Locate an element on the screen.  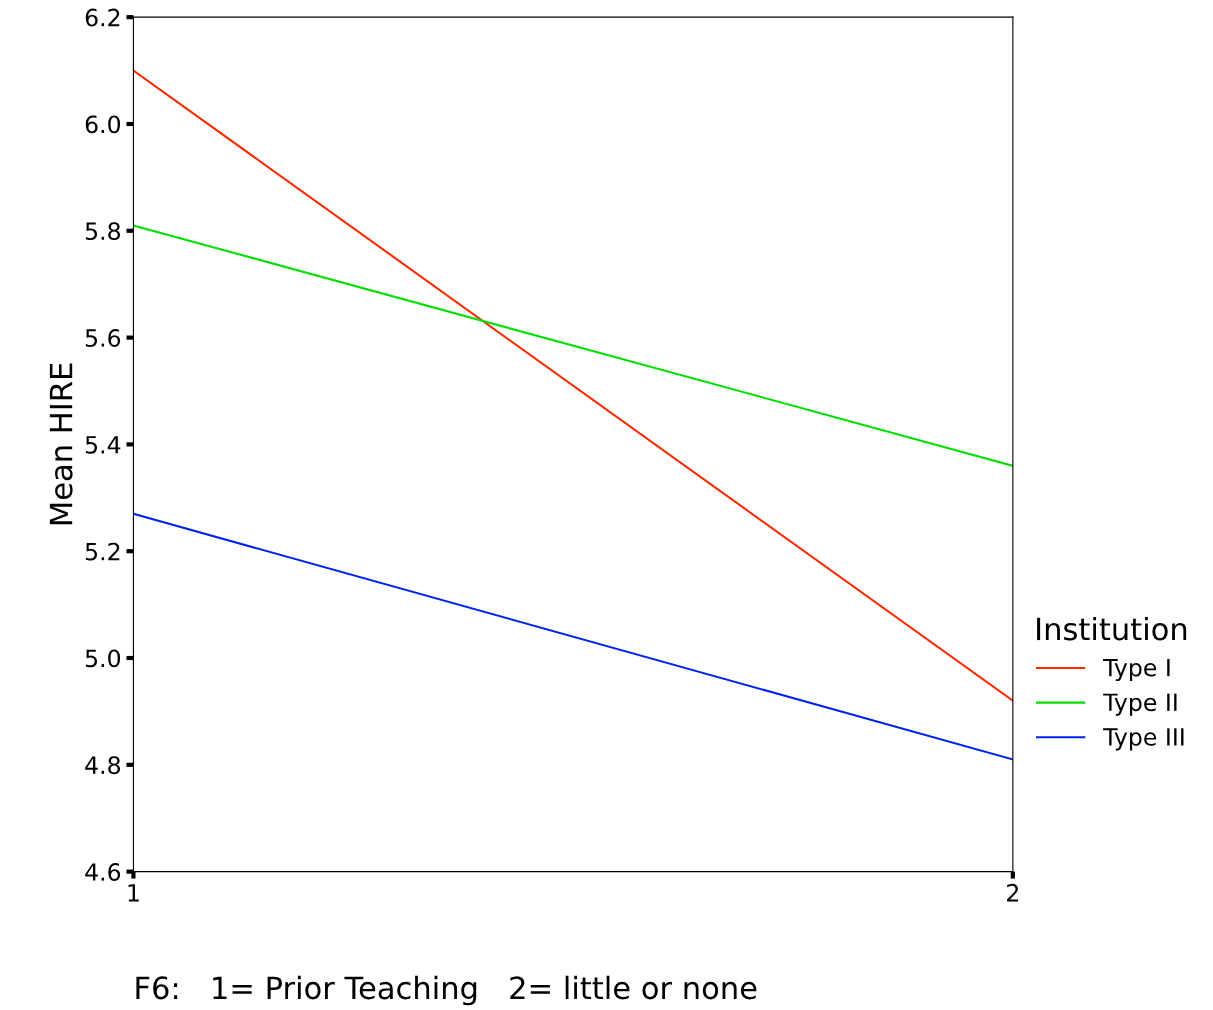
legend-label: Type I is located at coordinates (1136, 670).